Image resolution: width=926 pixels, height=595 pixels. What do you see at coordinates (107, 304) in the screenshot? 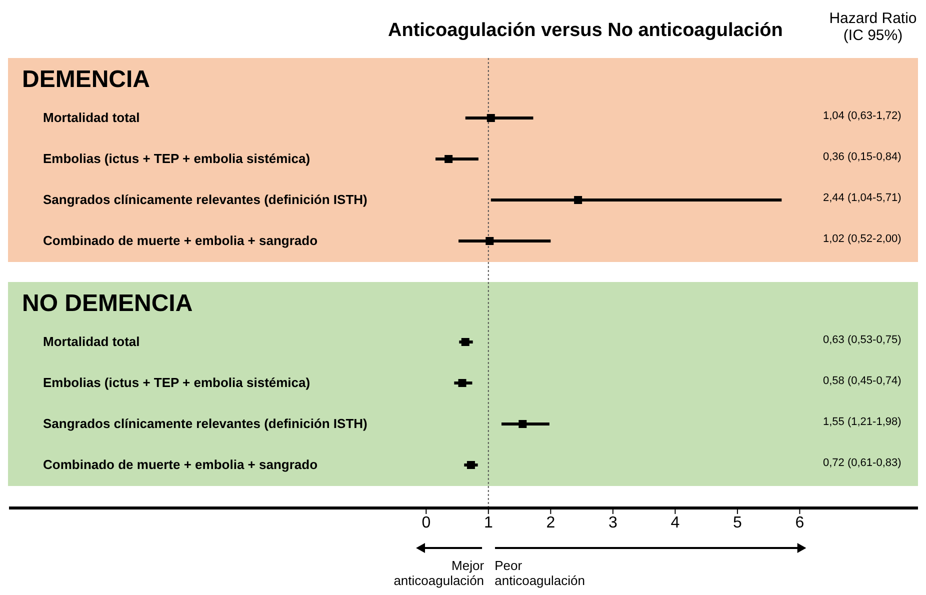
I see `annotation: NO DEMENCIA` at bounding box center [107, 304].